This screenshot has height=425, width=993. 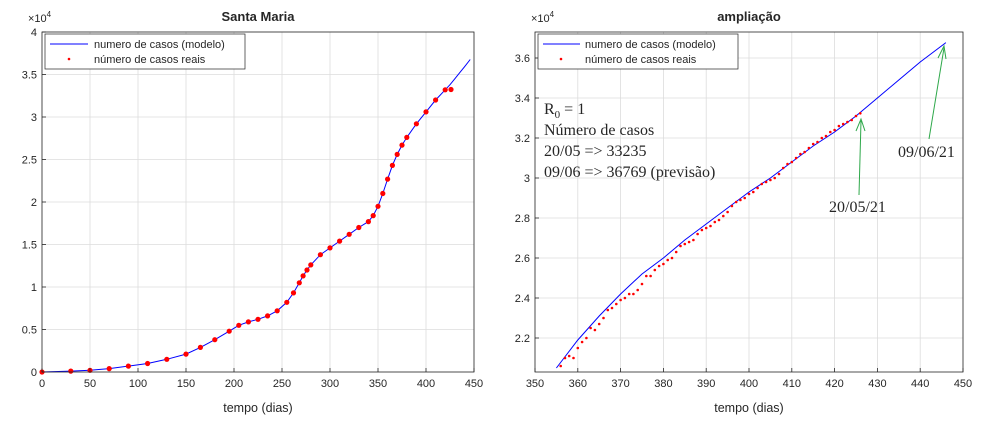 What do you see at coordinates (522, 59) in the screenshot?
I see `y-tick-label: 3.6` at bounding box center [522, 59].